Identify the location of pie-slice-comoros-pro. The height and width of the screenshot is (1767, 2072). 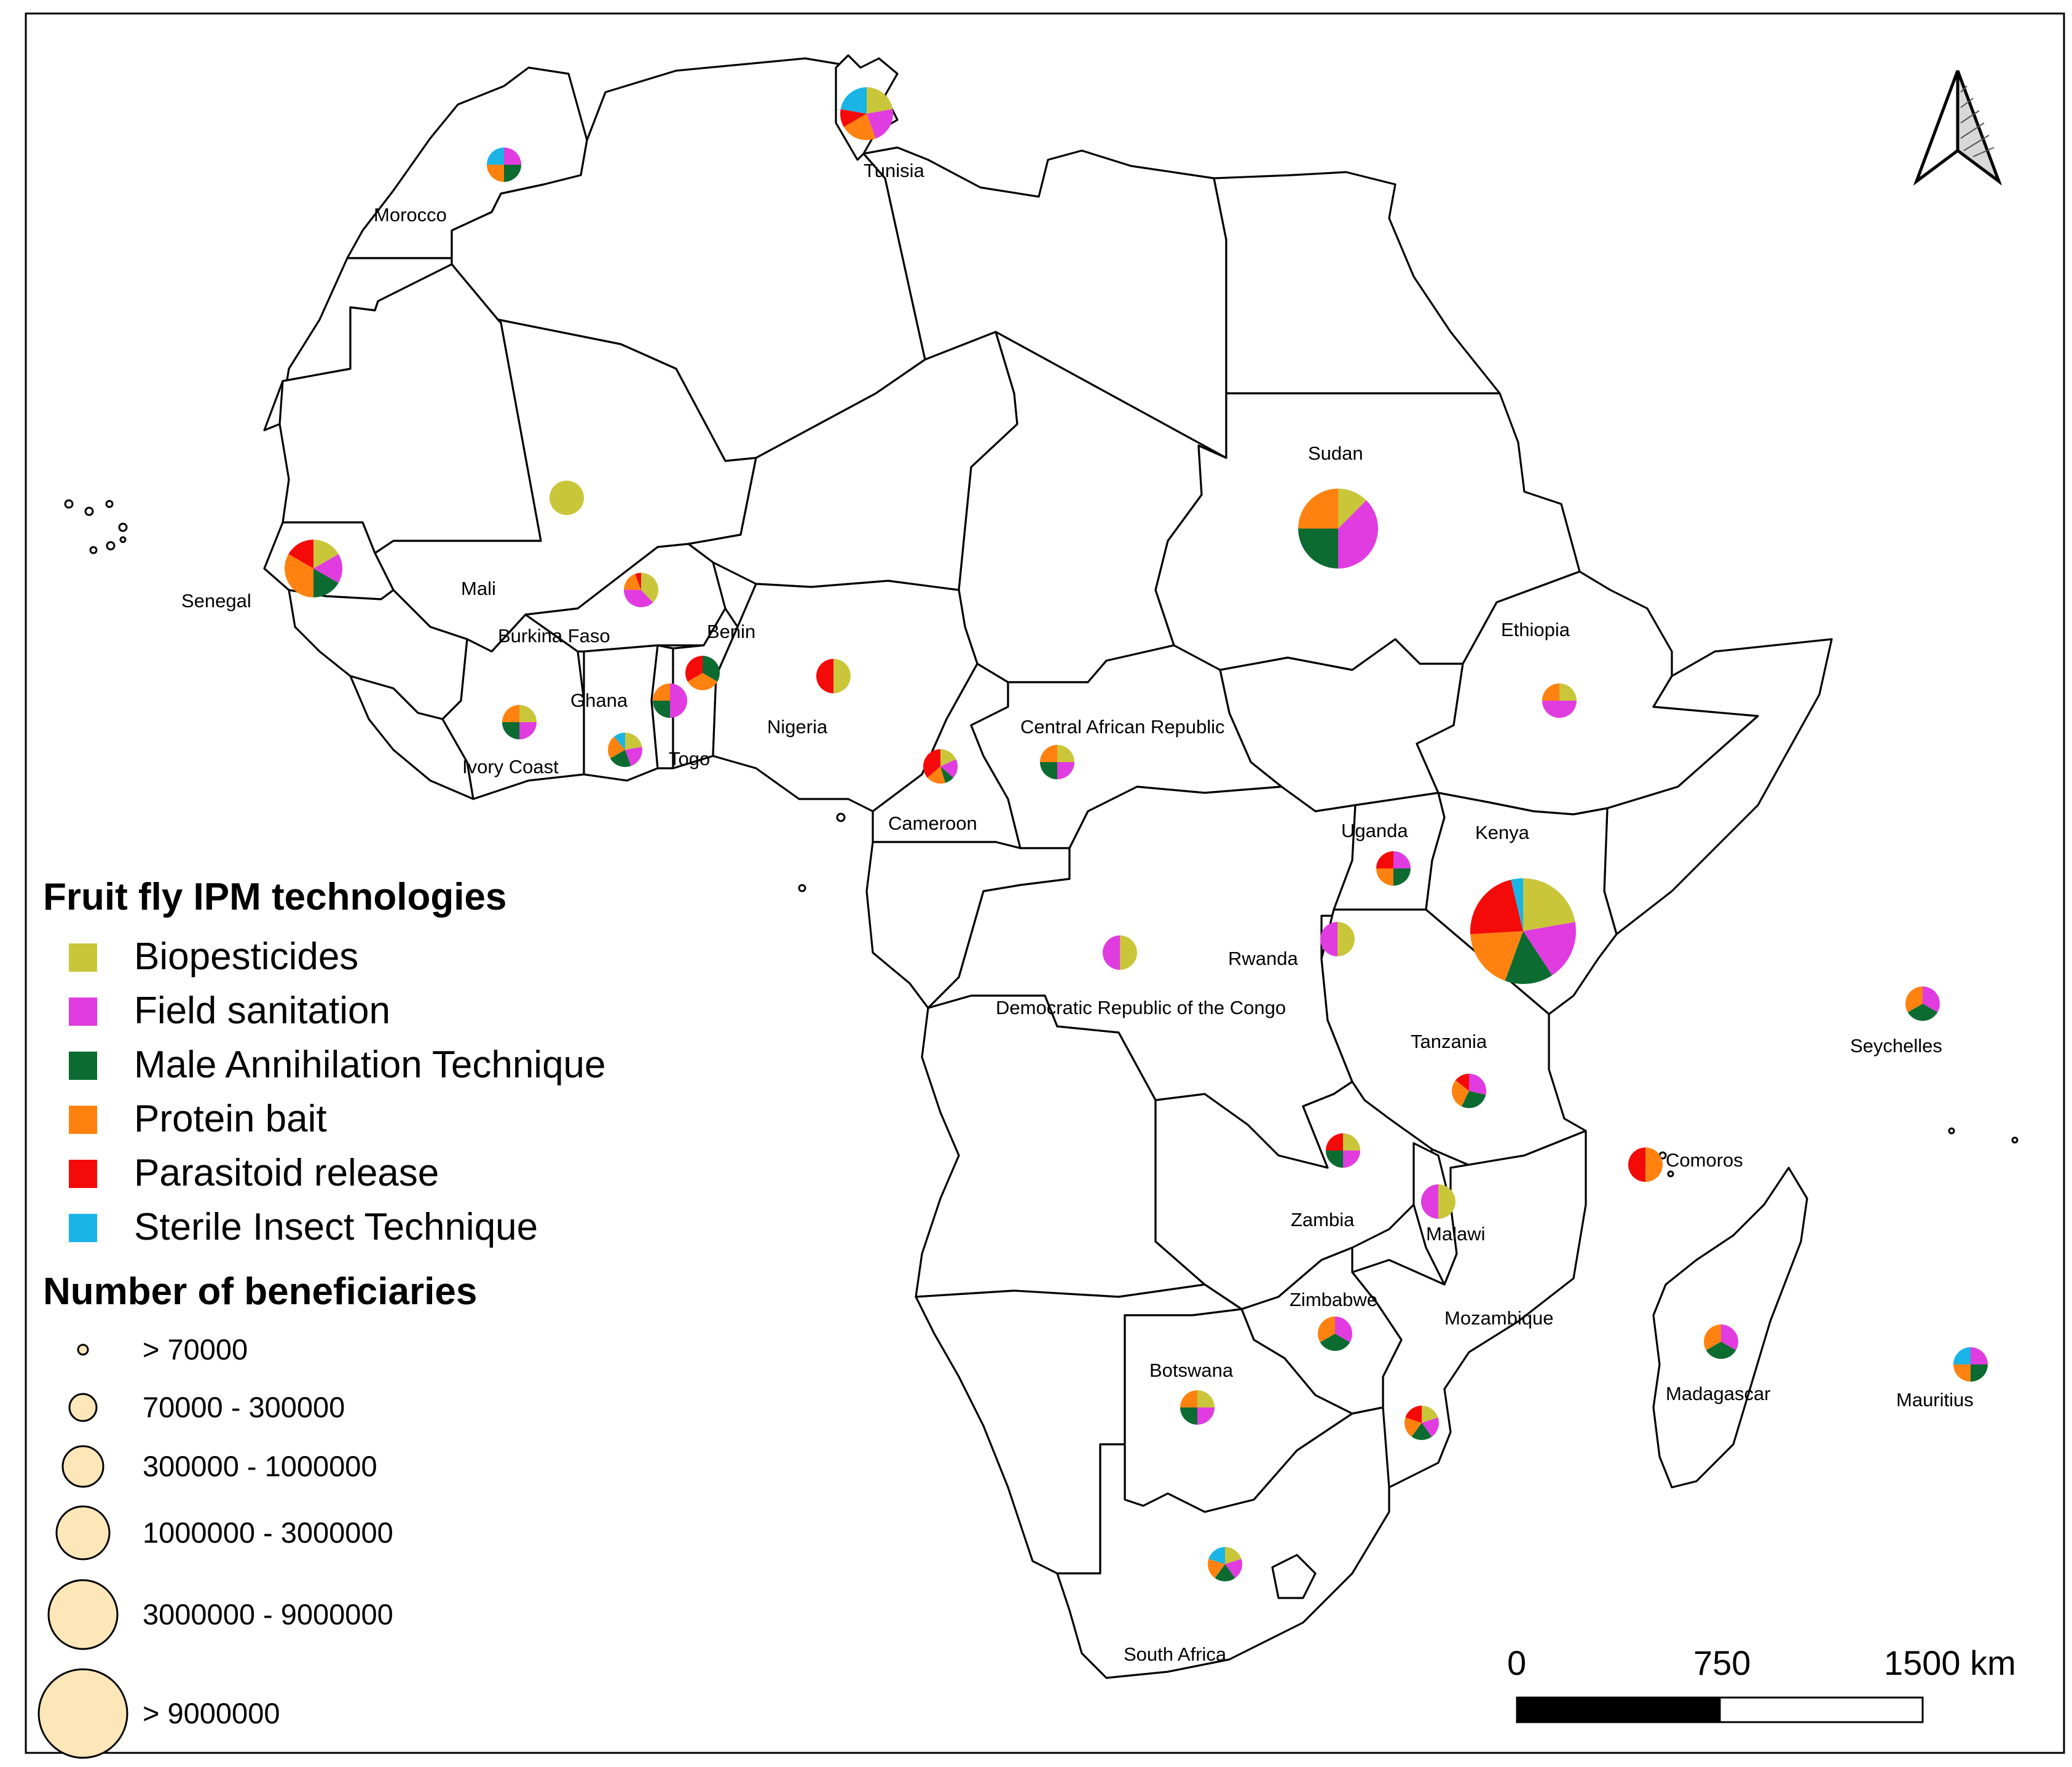
(1654, 1164).